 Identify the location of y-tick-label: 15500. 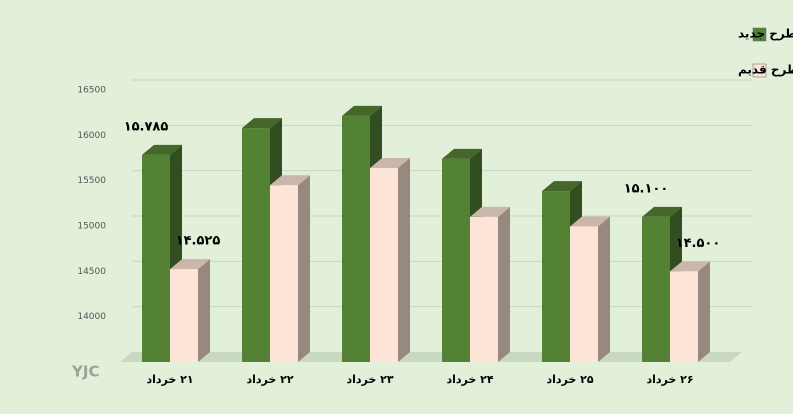
(91, 181).